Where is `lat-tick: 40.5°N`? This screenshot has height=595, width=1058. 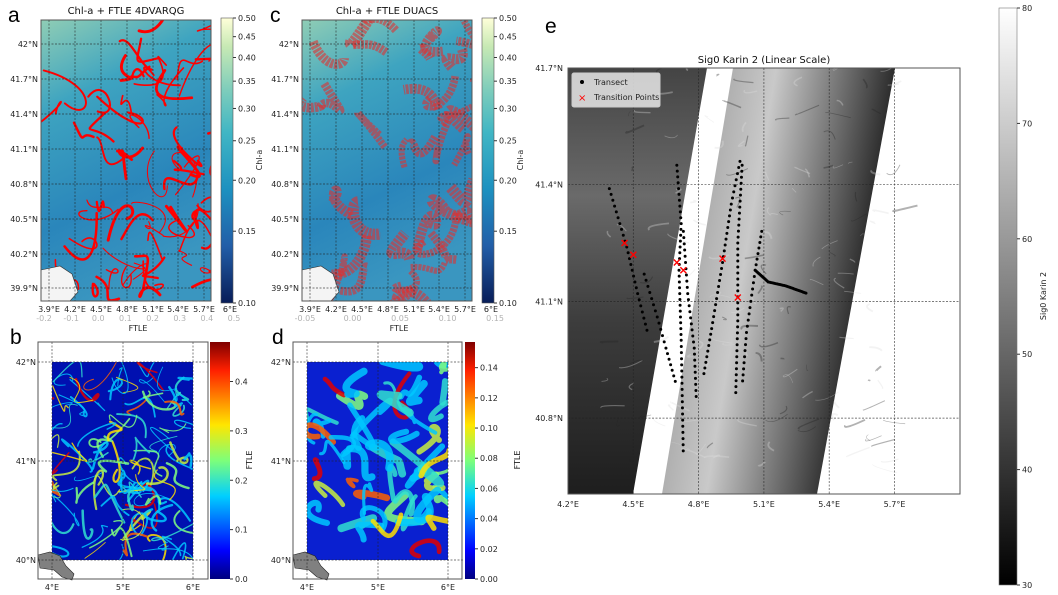
lat-tick: 40.5°N is located at coordinates (24, 219).